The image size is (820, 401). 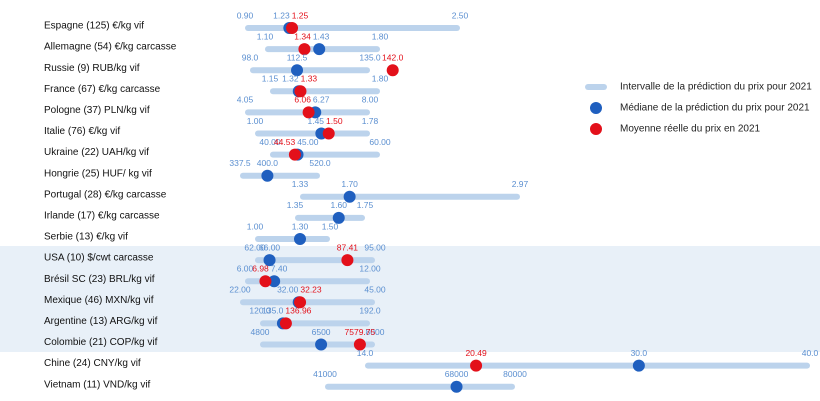 What do you see at coordinates (300, 15) in the screenshot?
I see `mean-label: 1.25` at bounding box center [300, 15].